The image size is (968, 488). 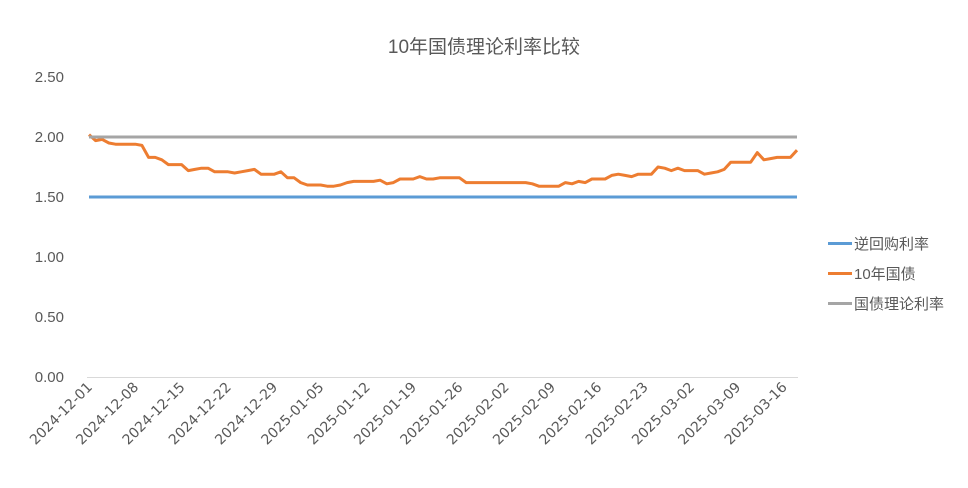 I want to click on legend-label: 国债理论利率, so click(x=899, y=304).